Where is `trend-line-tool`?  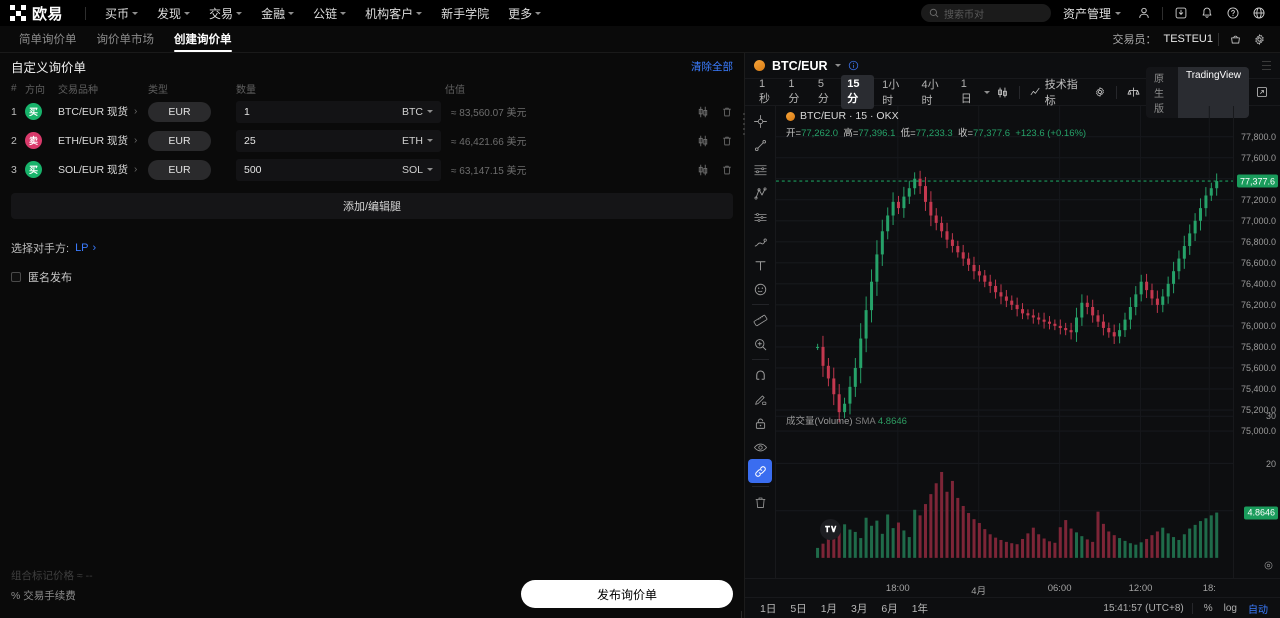 trend-line-tool is located at coordinates (760, 145).